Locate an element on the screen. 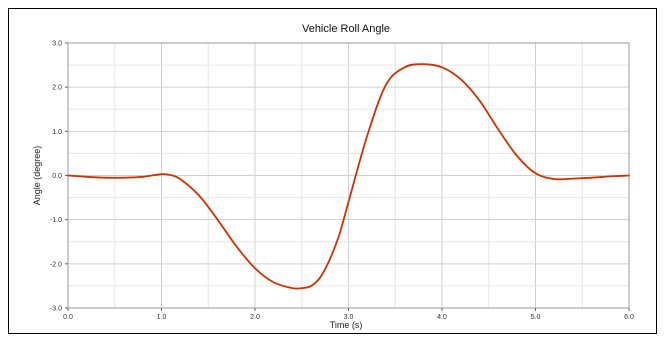 This screenshot has height=338, width=667. x-tick-label: 1.0 is located at coordinates (162, 317).